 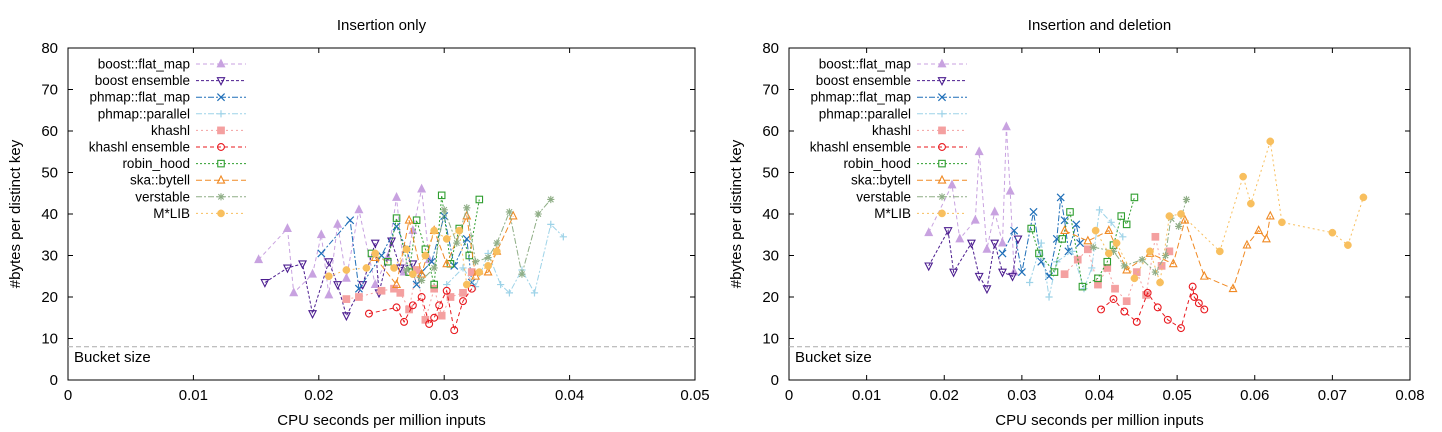 I want to click on x-tick-label: 0.06, so click(x=1254, y=395).